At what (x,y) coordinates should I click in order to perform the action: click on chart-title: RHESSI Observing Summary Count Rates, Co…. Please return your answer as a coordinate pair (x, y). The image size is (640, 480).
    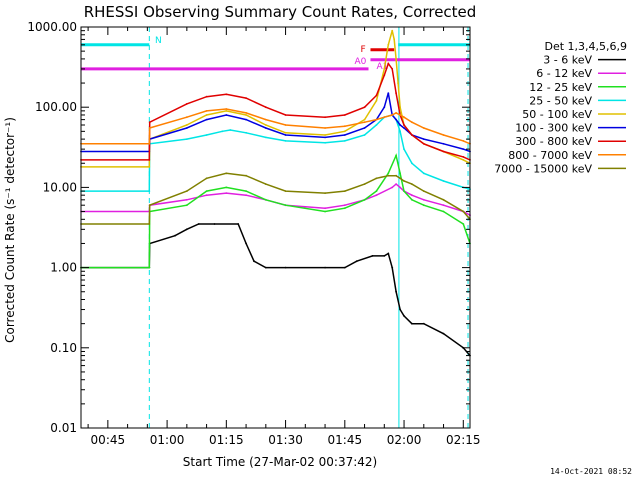
    Looking at the image, I should click on (280, 12).